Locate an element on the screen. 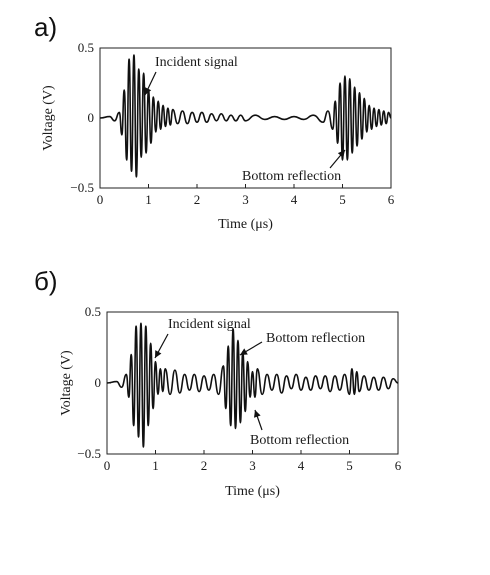 This screenshot has height=575, width=490. panel-a-label: а) is located at coordinates (46, 27).